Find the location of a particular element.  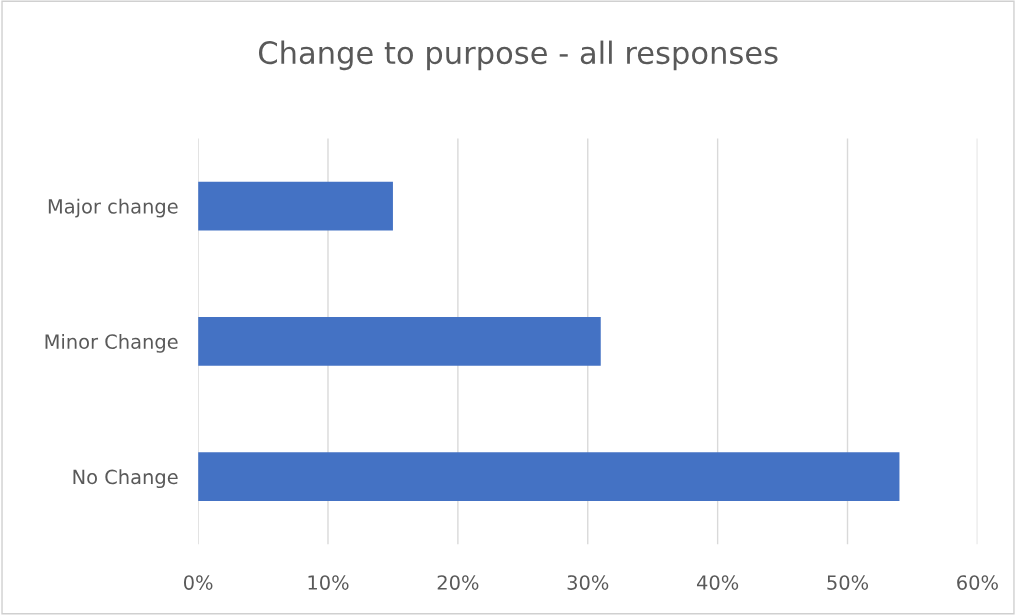

y-tick-label: Major change is located at coordinates (113, 208).